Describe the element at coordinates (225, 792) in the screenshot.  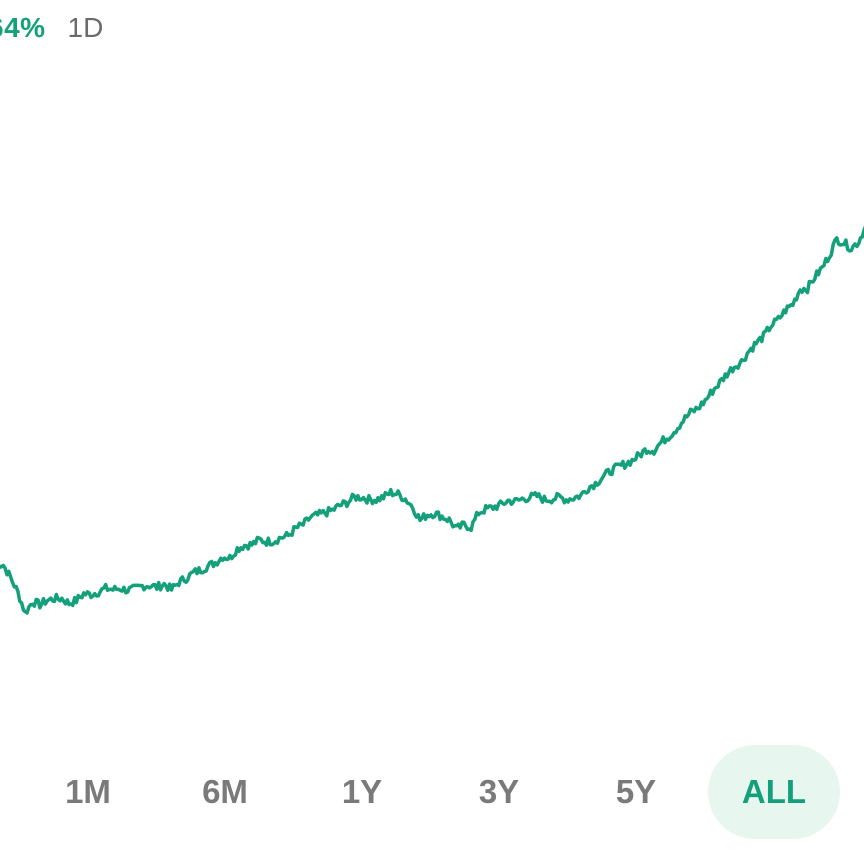
I see `range-6m-button: 6M` at that location.